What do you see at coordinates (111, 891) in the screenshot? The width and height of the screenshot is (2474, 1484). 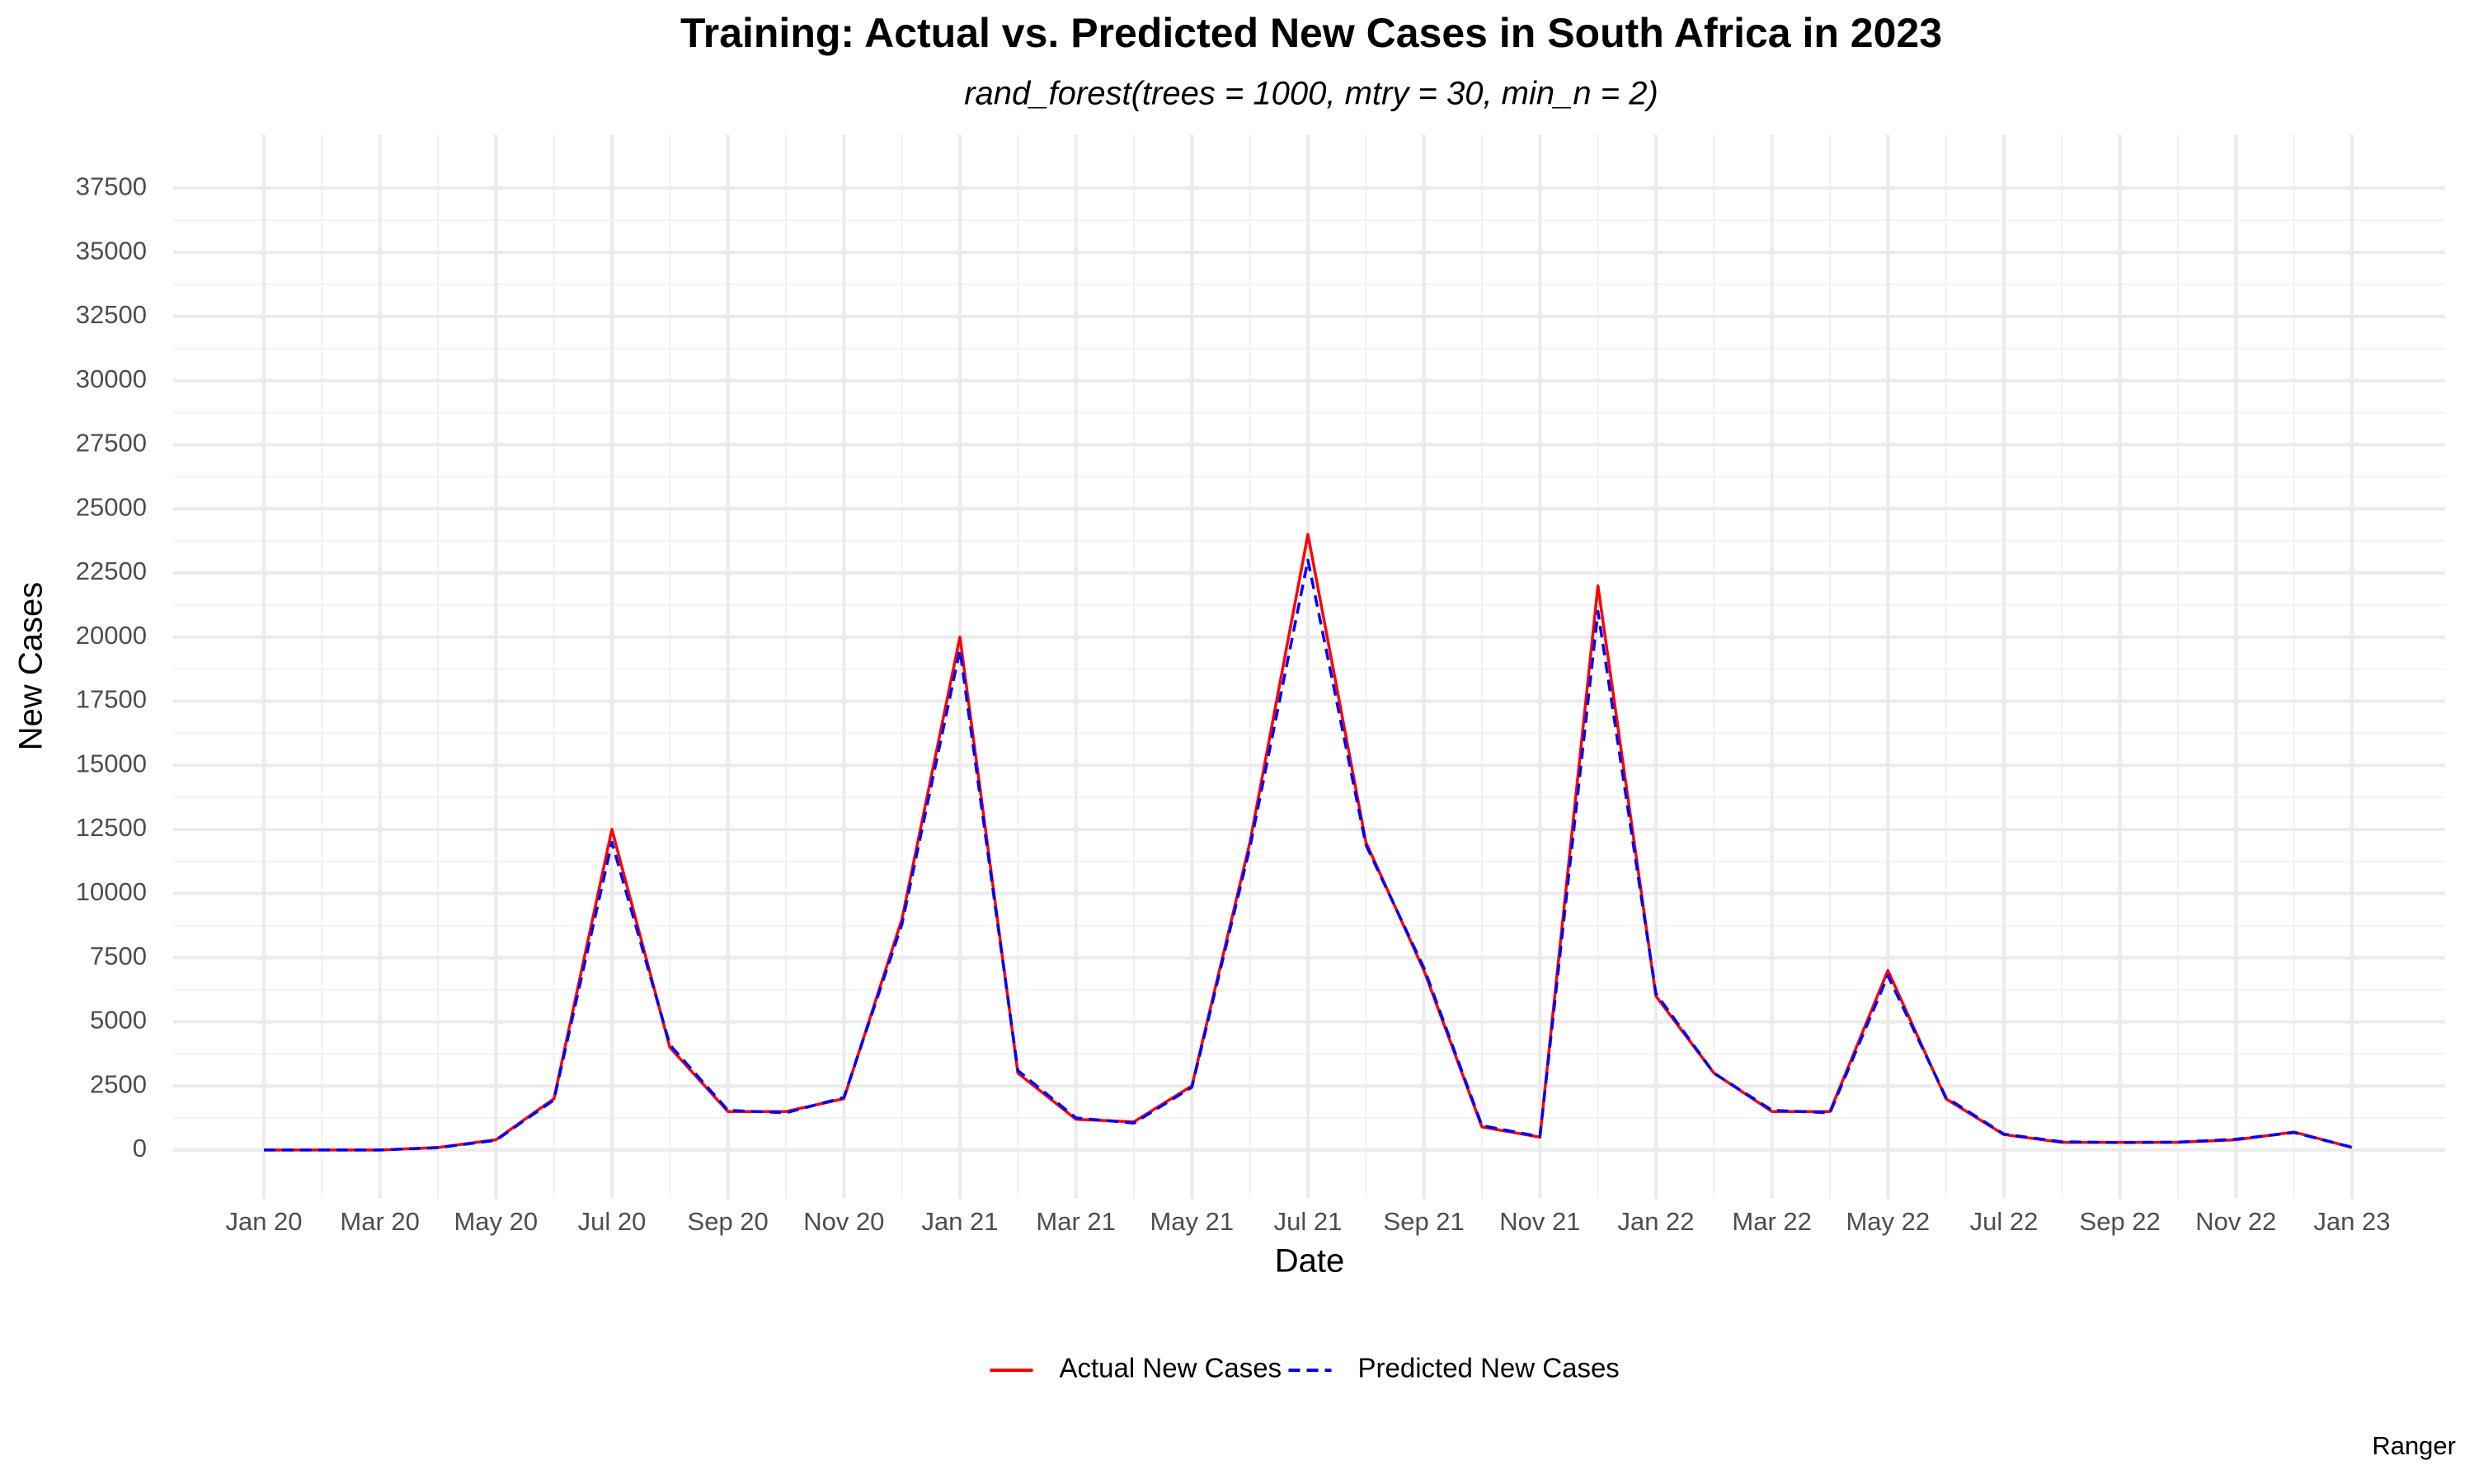 I see `y-tick-label: 10000` at bounding box center [111, 891].